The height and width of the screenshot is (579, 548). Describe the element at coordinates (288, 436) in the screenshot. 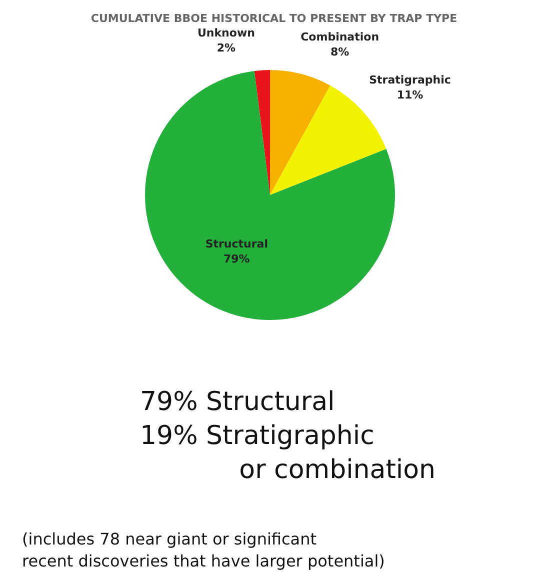

I see `text: 79% Structural 19% Stratigraphic or combination` at that location.